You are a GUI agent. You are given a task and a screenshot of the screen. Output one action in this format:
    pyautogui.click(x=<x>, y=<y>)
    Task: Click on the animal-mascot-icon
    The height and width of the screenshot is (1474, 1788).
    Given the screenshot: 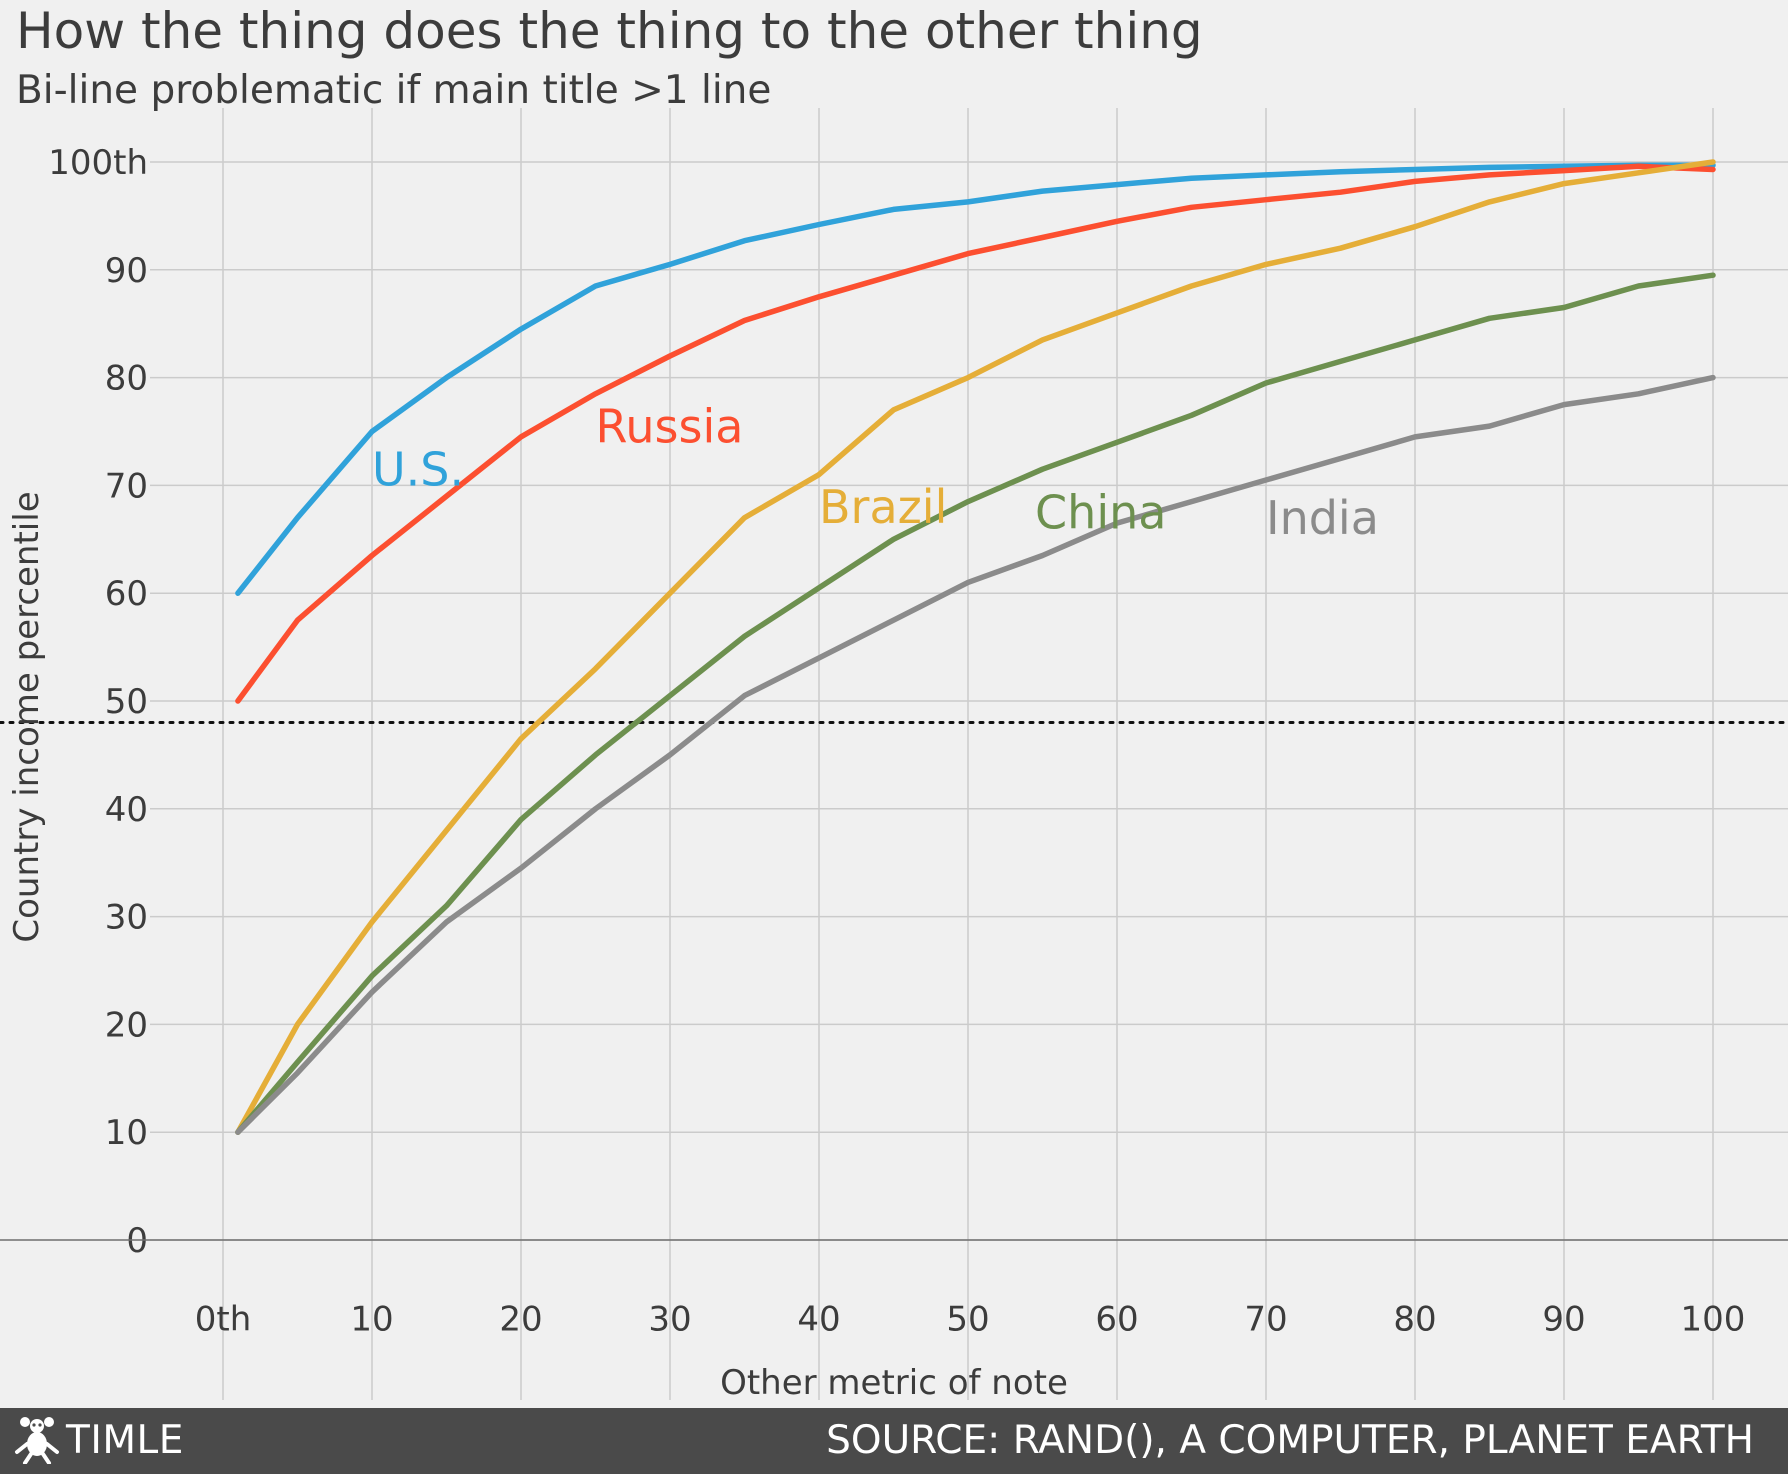 What is the action you would take?
    pyautogui.click(x=37, y=1440)
    